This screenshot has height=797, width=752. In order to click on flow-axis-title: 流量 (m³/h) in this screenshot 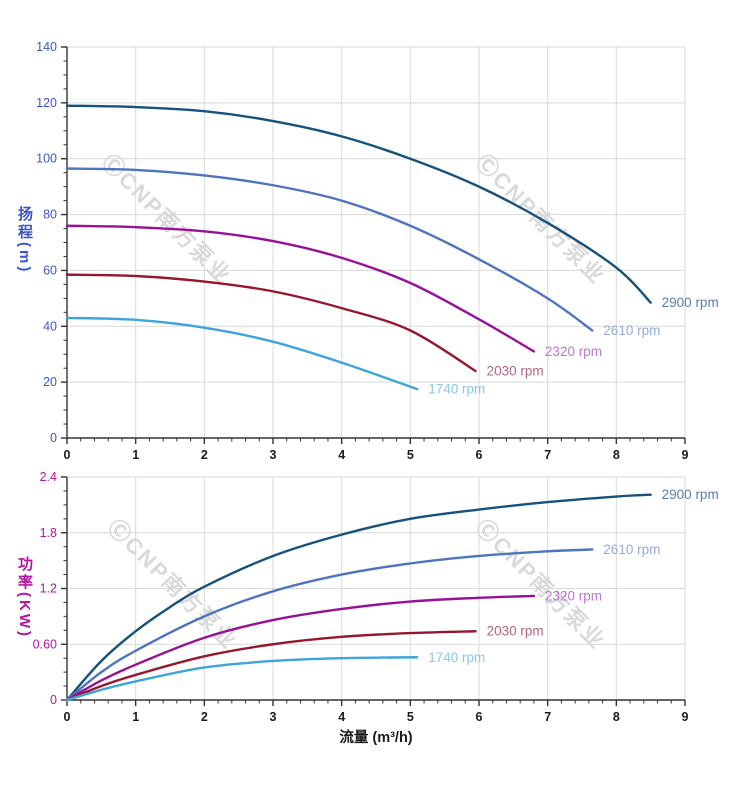, I will do `click(376, 738)`.